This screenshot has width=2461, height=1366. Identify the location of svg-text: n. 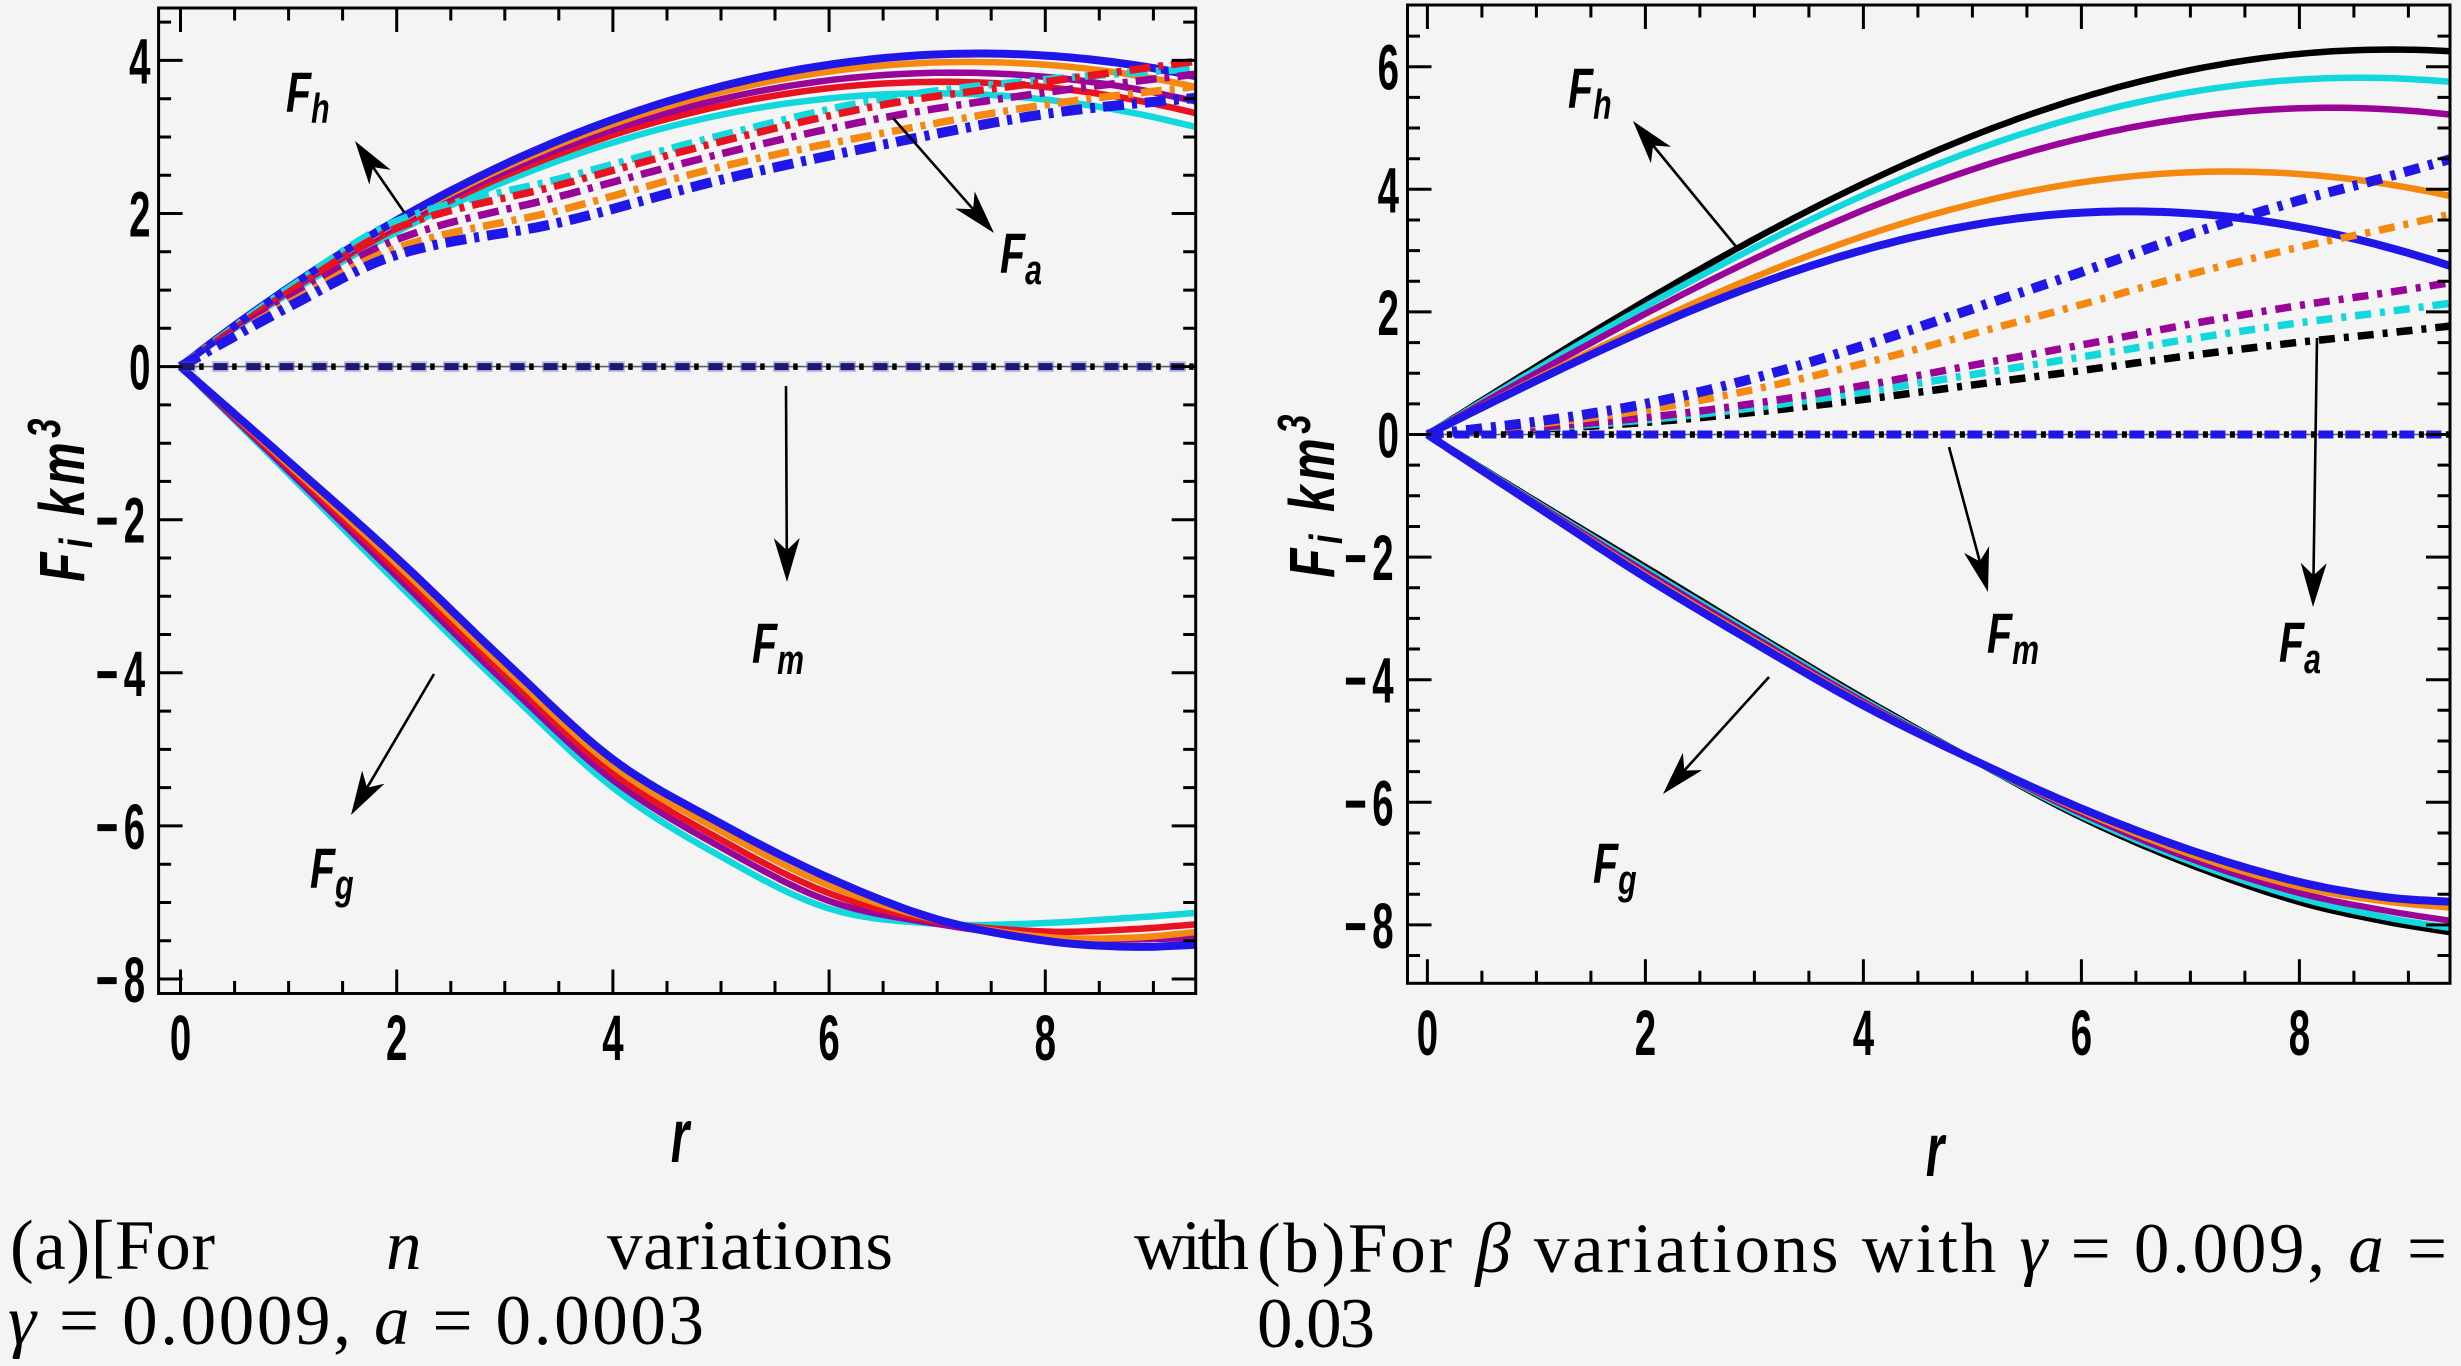
(404, 1246).